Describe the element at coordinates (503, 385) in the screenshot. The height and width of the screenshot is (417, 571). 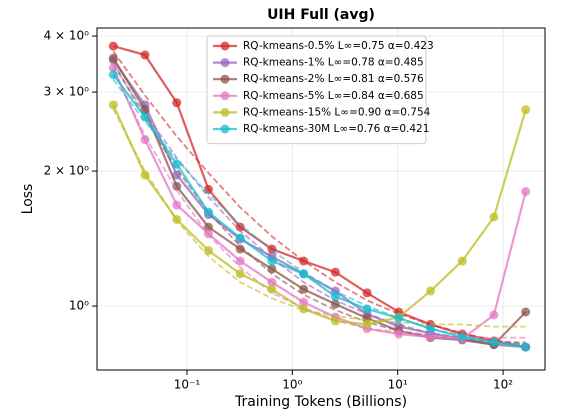
I see `x-tick-label: 10²` at that location.